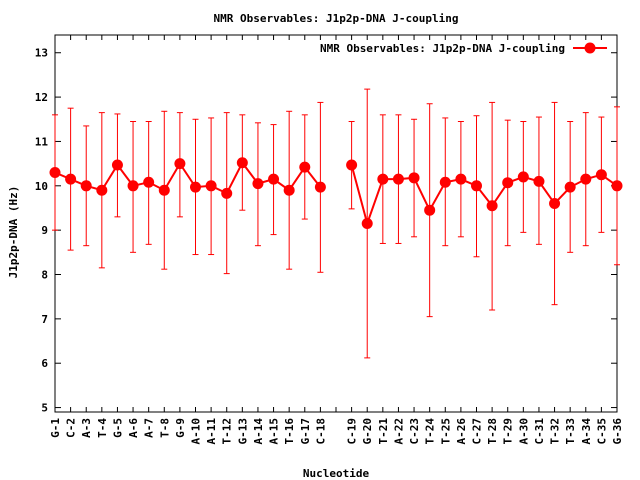 This screenshot has width=640, height=480. I want to click on y-axis-label: J1p2p-DNA (Hz), so click(13, 232).